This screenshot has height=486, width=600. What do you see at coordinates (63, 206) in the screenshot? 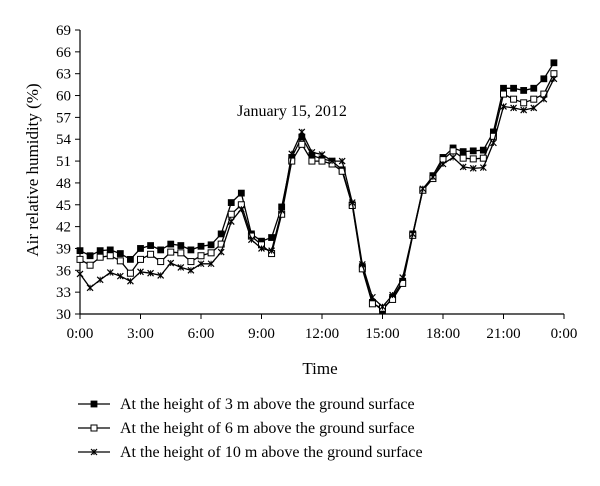
I see `y-tick-label: 45` at bounding box center [63, 206].